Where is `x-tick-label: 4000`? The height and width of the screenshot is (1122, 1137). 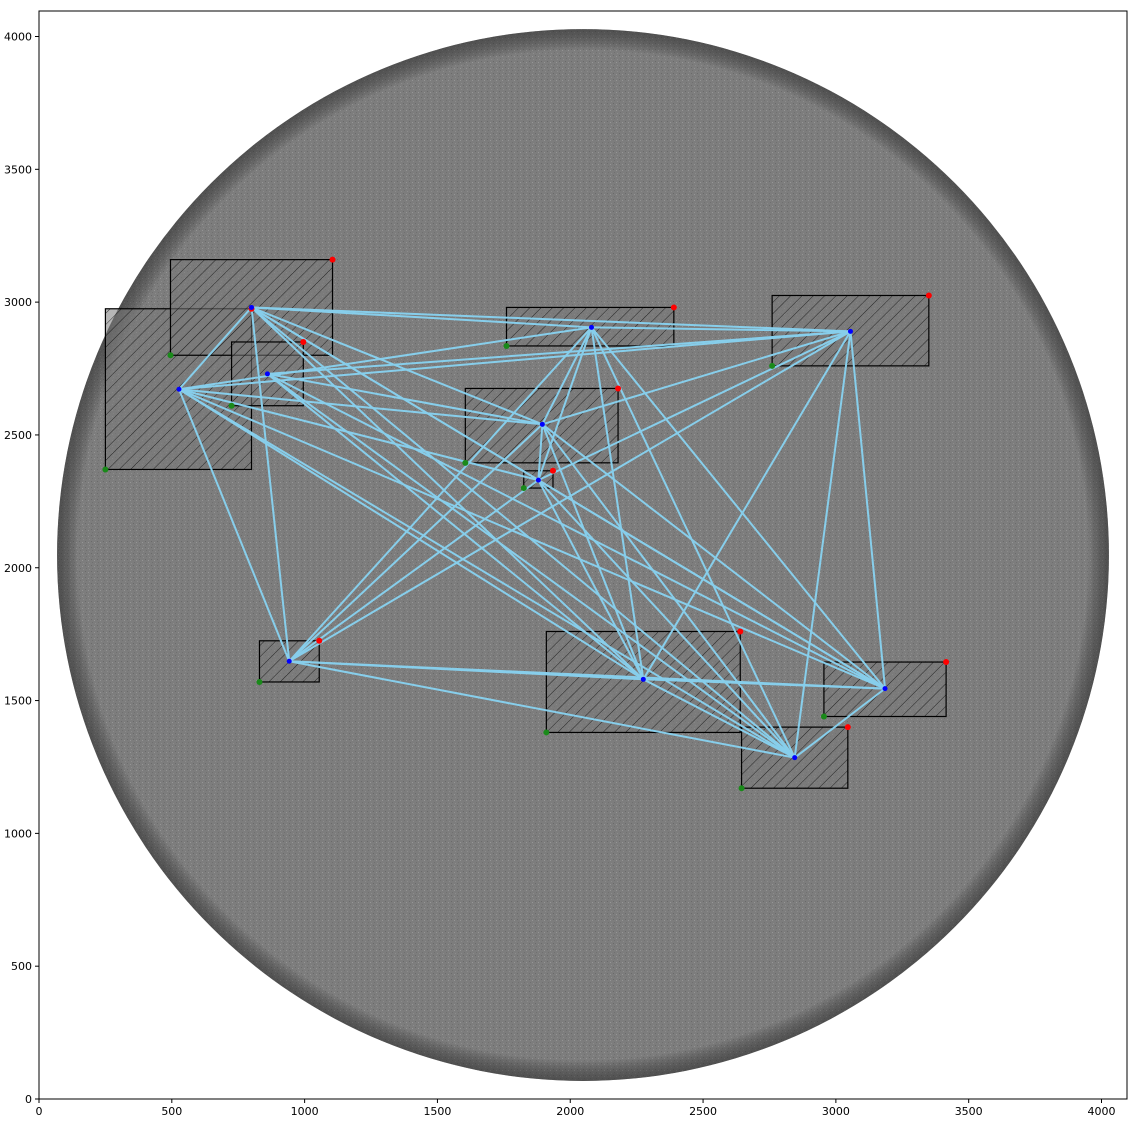
x-tick-label: 4000 is located at coordinates (1102, 1111).